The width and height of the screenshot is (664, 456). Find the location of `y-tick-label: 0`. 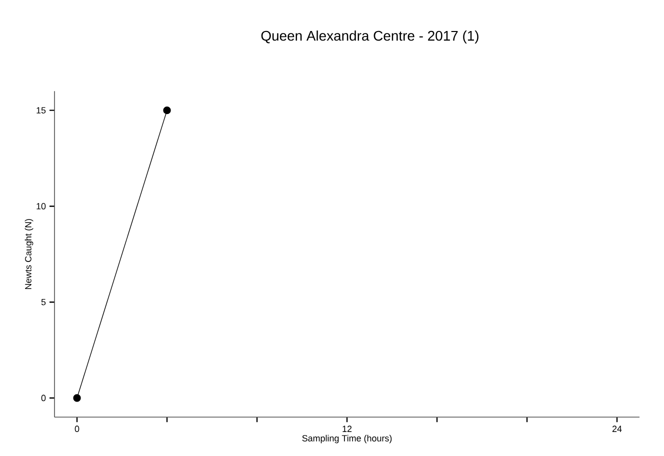

y-tick-label: 0 is located at coordinates (43, 398).